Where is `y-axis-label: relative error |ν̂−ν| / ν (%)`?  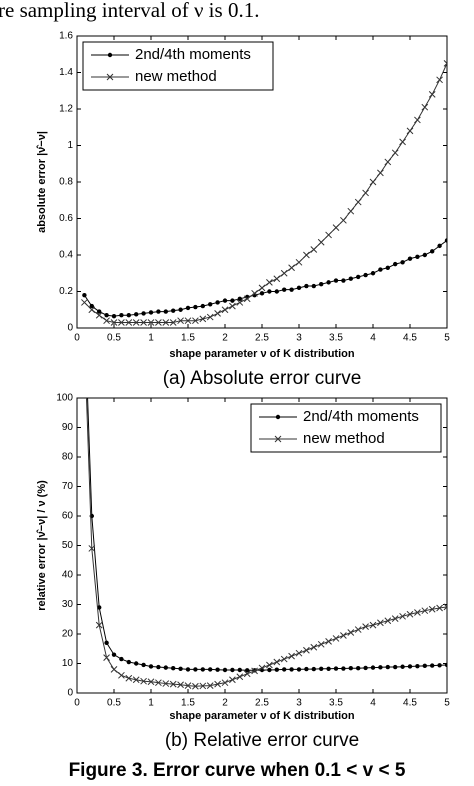 y-axis-label: relative error |ν̂−ν| / ν (%) is located at coordinates (42, 545).